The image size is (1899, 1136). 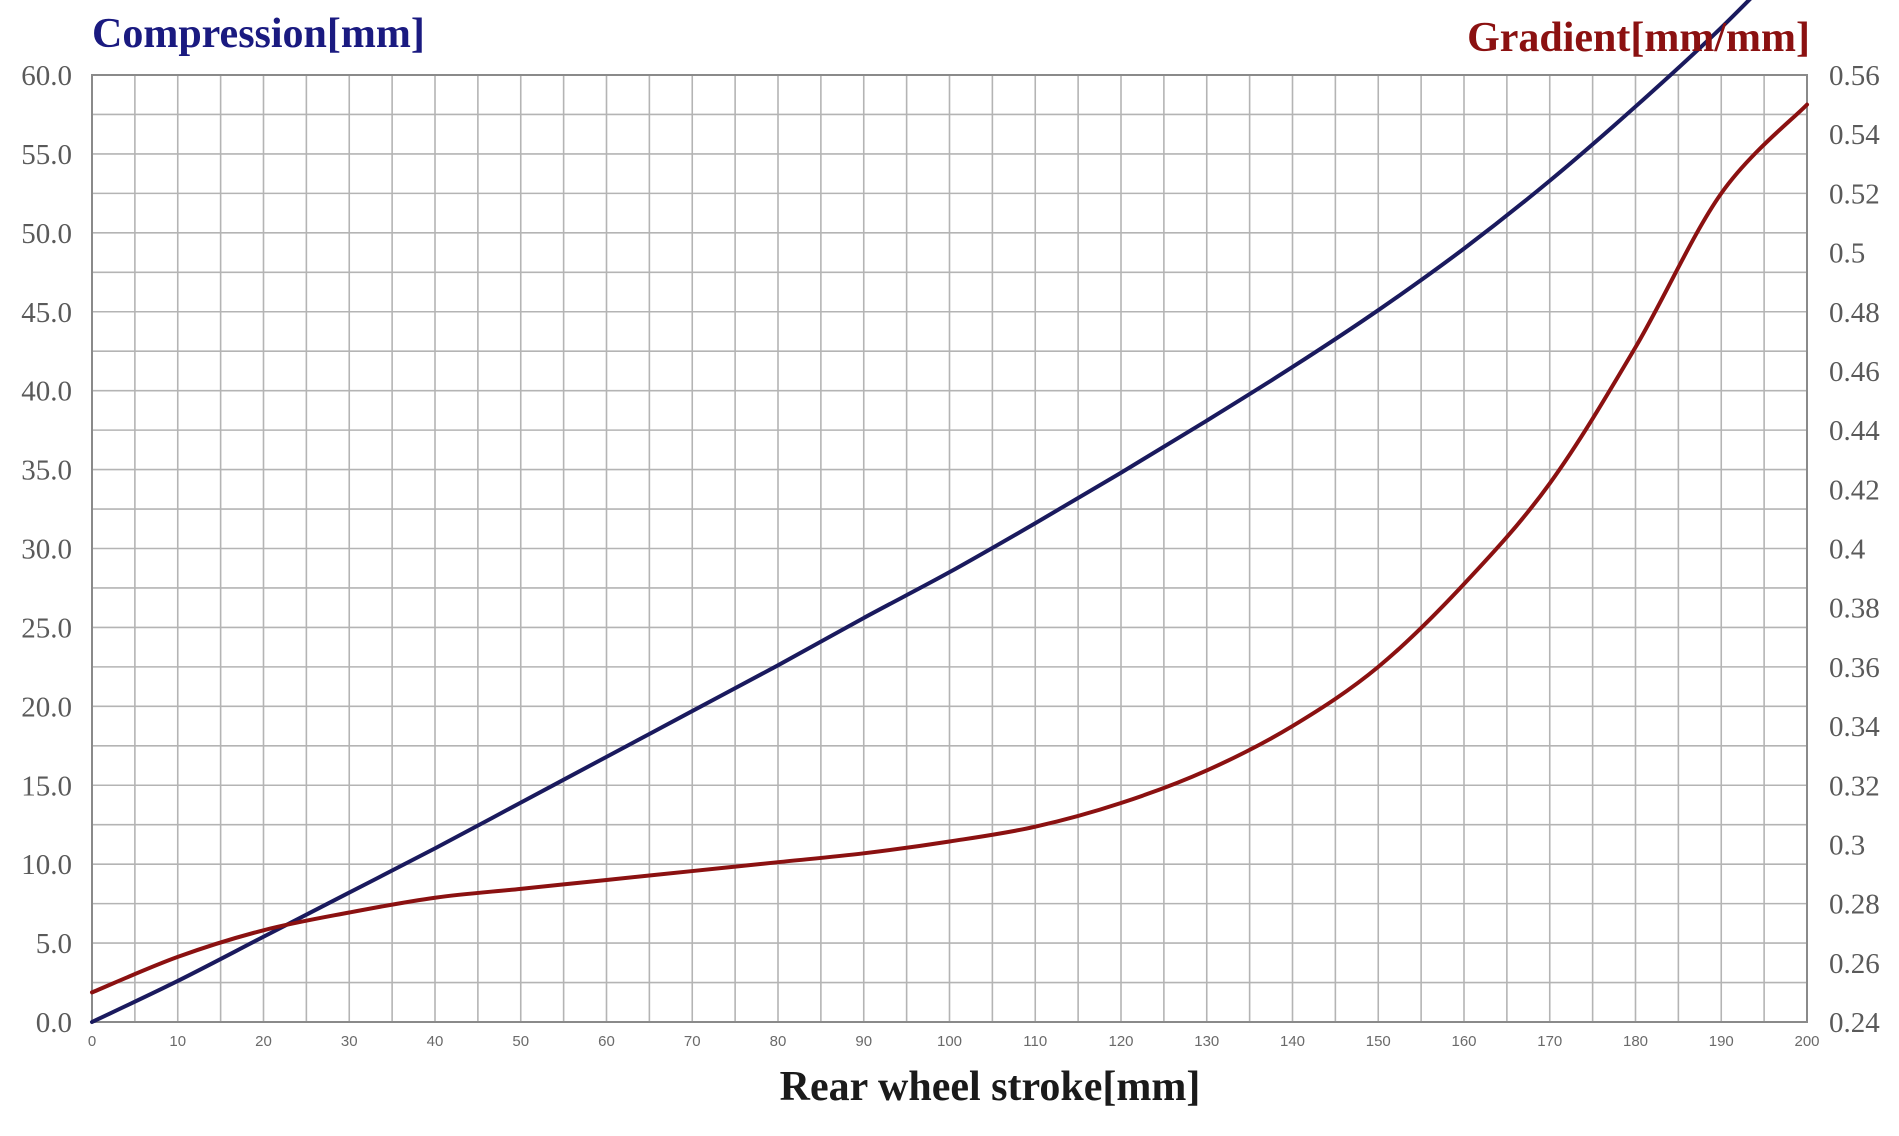 What do you see at coordinates (692, 1041) in the screenshot?
I see `x-tick-label: 70` at bounding box center [692, 1041].